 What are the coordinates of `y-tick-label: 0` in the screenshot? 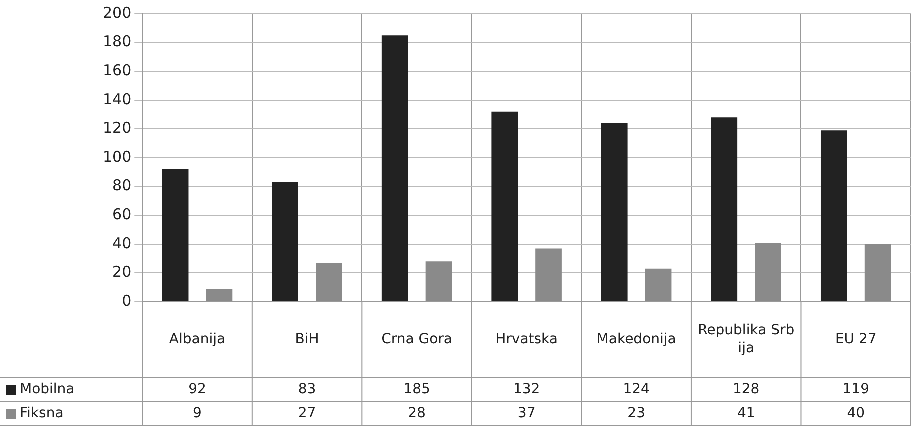 It's located at (127, 301).